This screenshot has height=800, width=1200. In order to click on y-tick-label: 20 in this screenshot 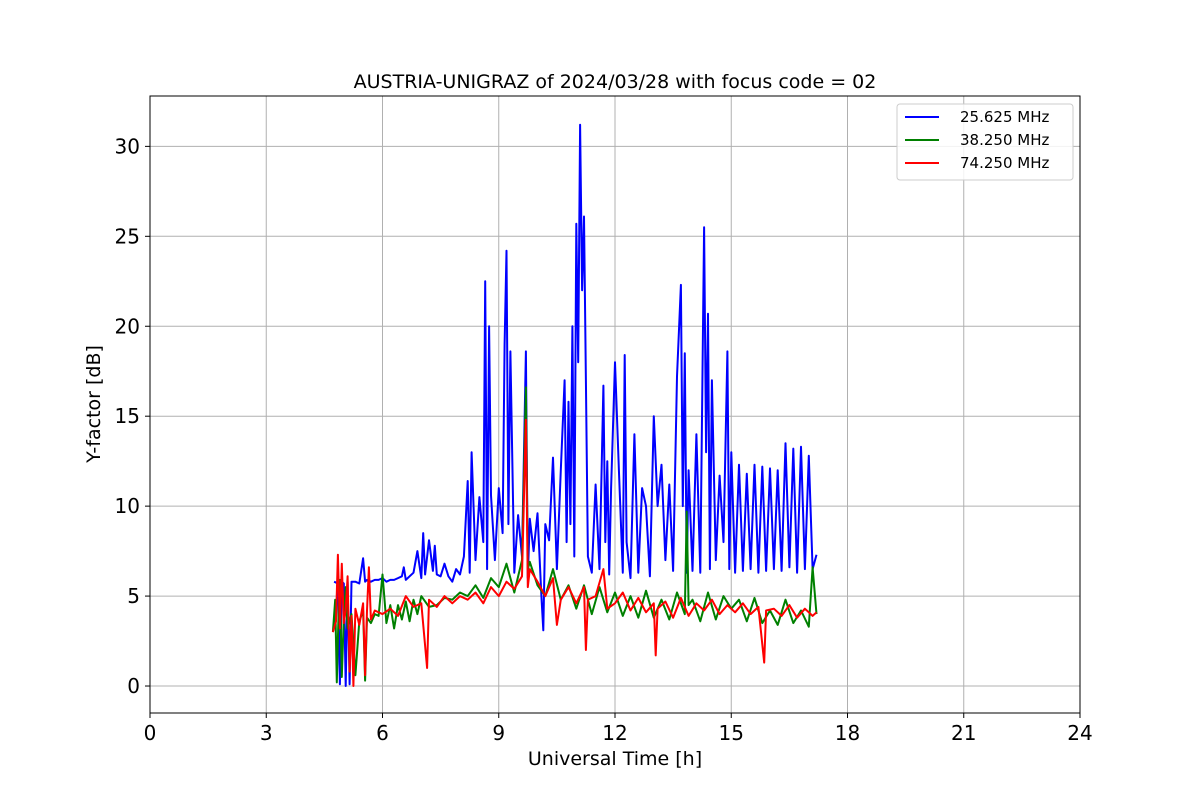, I will do `click(127, 326)`.